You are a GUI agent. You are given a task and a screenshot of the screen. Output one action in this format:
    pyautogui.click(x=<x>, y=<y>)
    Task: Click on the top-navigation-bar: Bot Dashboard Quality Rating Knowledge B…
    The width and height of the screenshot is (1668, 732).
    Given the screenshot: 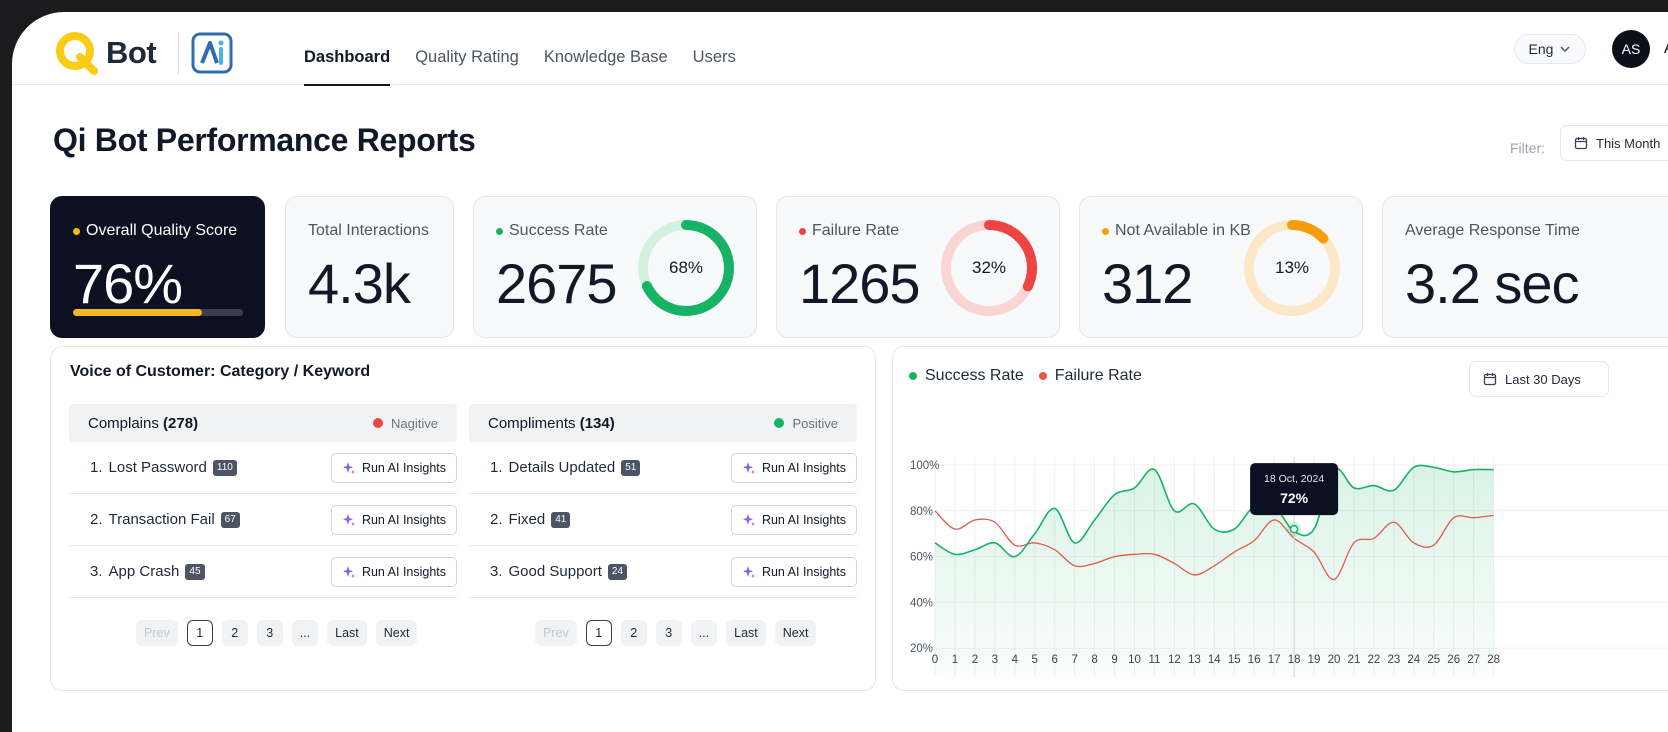 What is the action you would take?
    pyautogui.click(x=840, y=49)
    